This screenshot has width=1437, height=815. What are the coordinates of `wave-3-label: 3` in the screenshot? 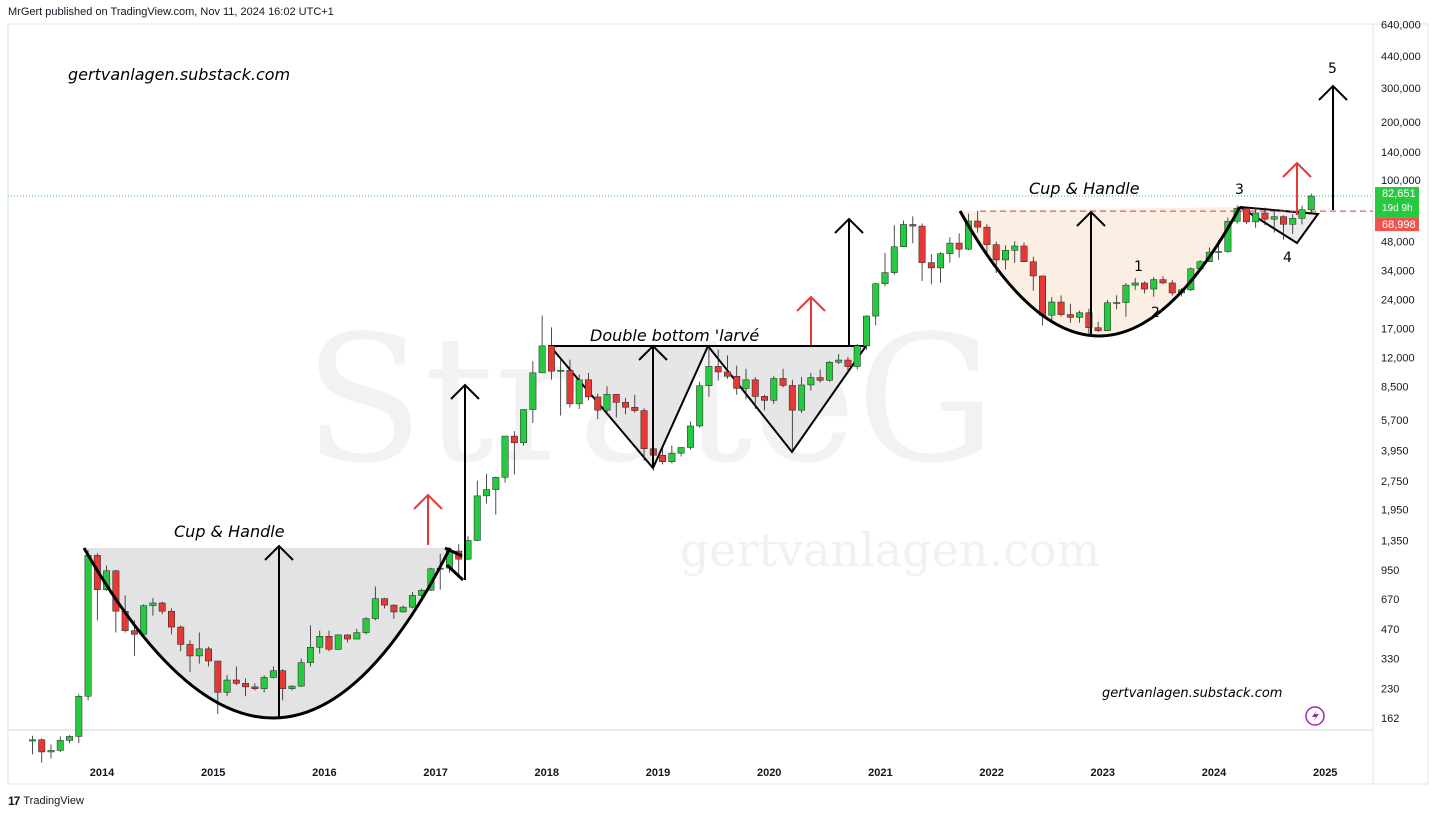 It's located at (1239, 190).